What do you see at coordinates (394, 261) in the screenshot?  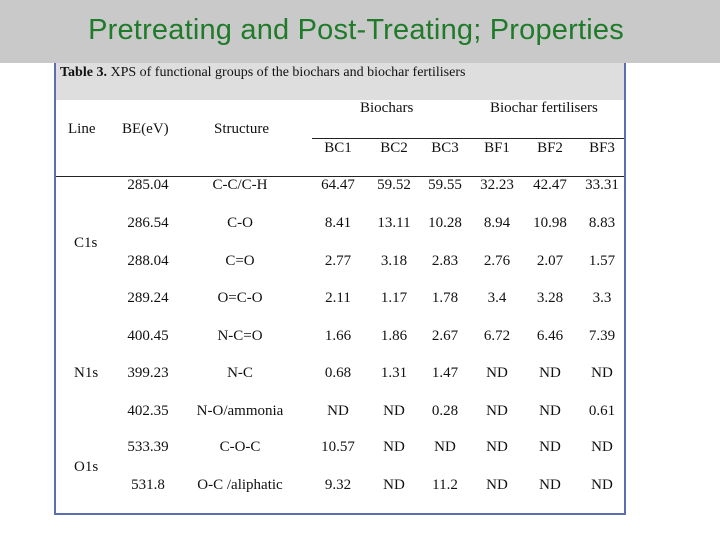 I see `cell-value: 3.18` at bounding box center [394, 261].